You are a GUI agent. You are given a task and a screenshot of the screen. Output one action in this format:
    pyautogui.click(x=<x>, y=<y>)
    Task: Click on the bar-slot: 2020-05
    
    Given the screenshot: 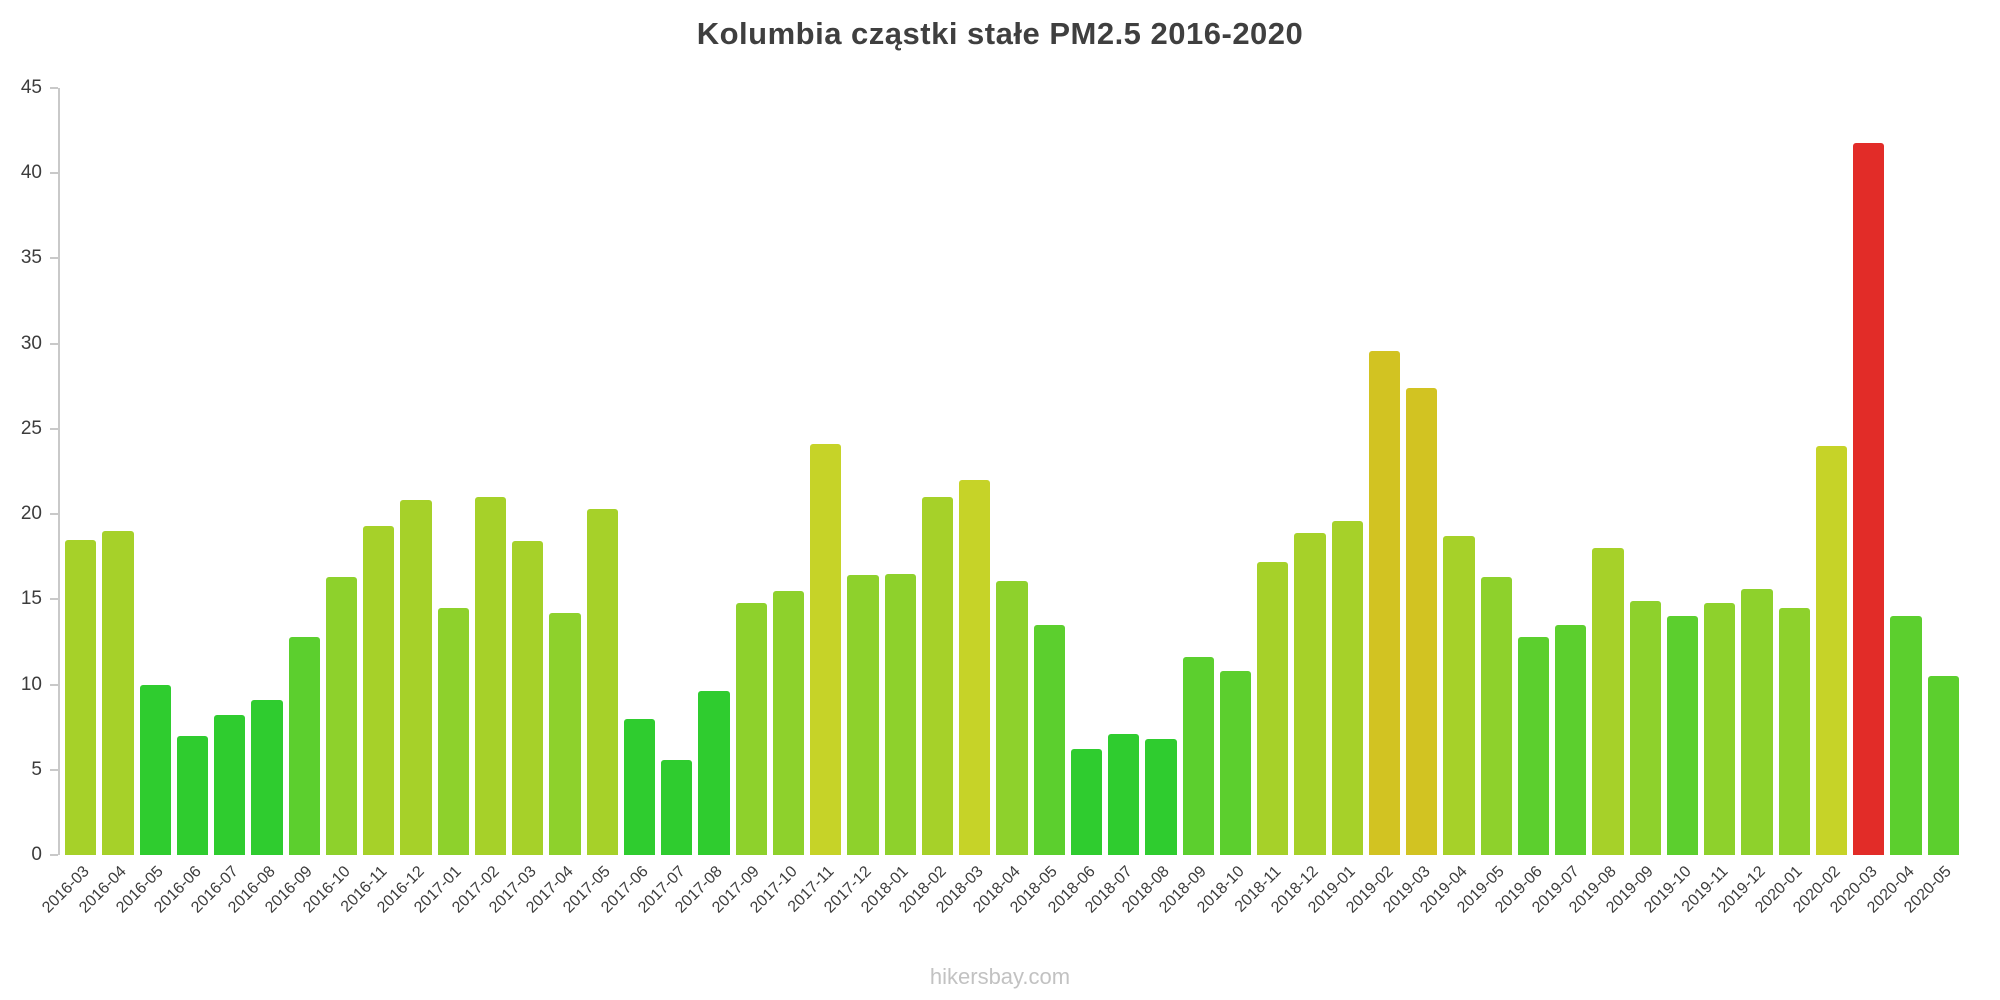 What is the action you would take?
    pyautogui.click(x=1932, y=502)
    